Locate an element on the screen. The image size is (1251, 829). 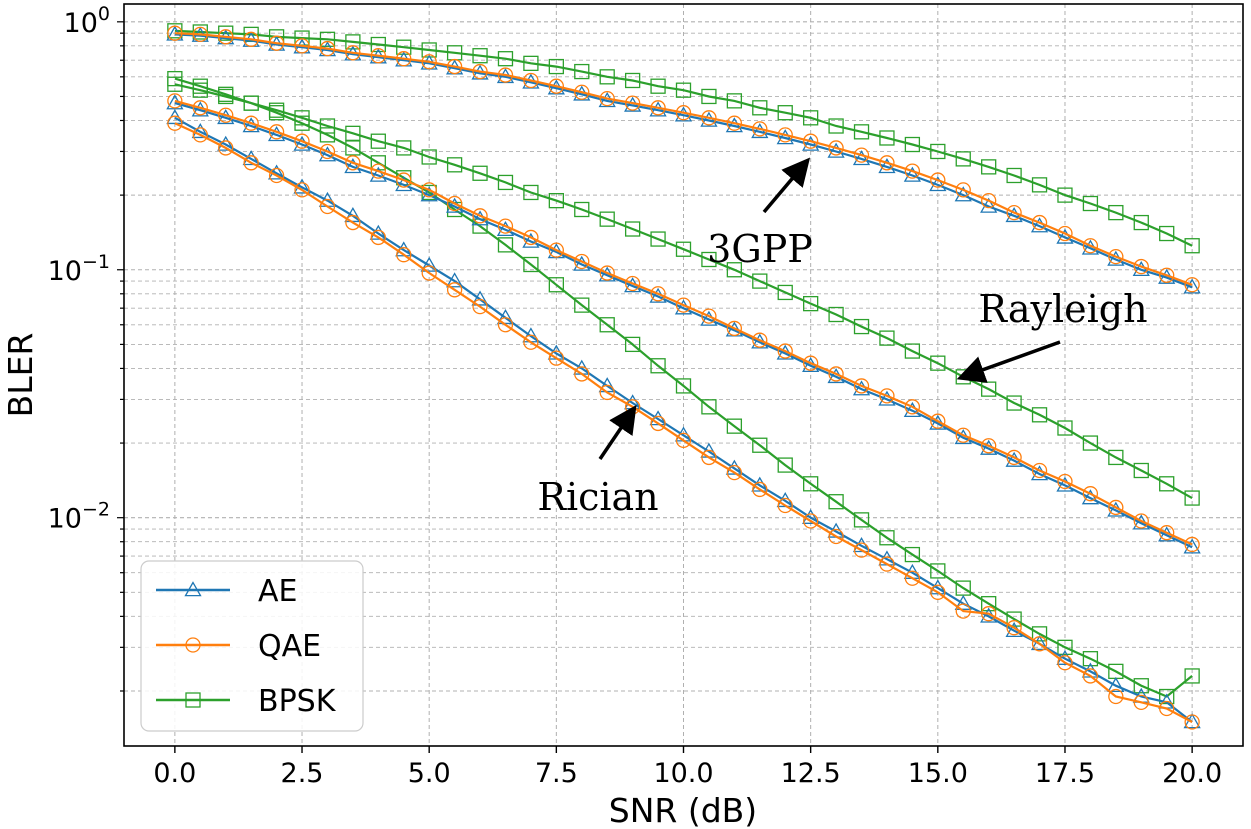
x-tick-label: 10.0 is located at coordinates (683, 773).